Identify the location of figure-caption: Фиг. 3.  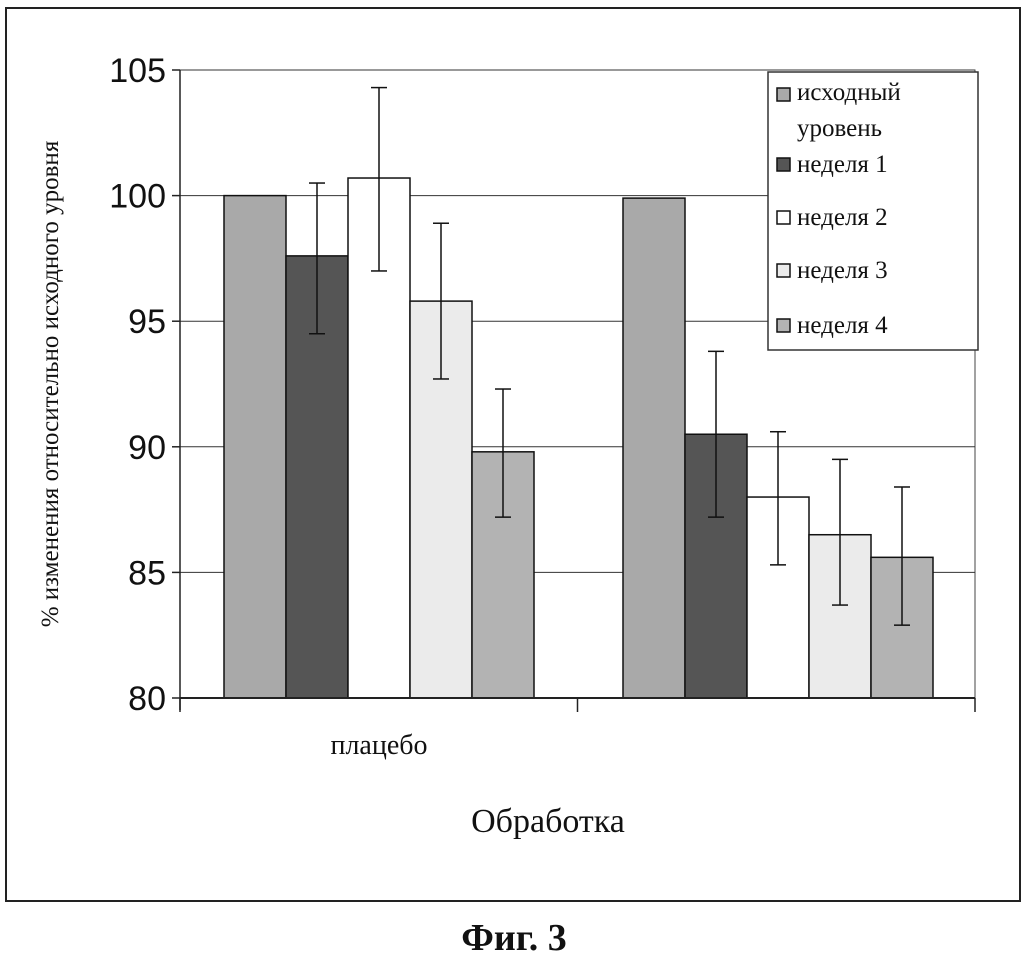
(514, 937).